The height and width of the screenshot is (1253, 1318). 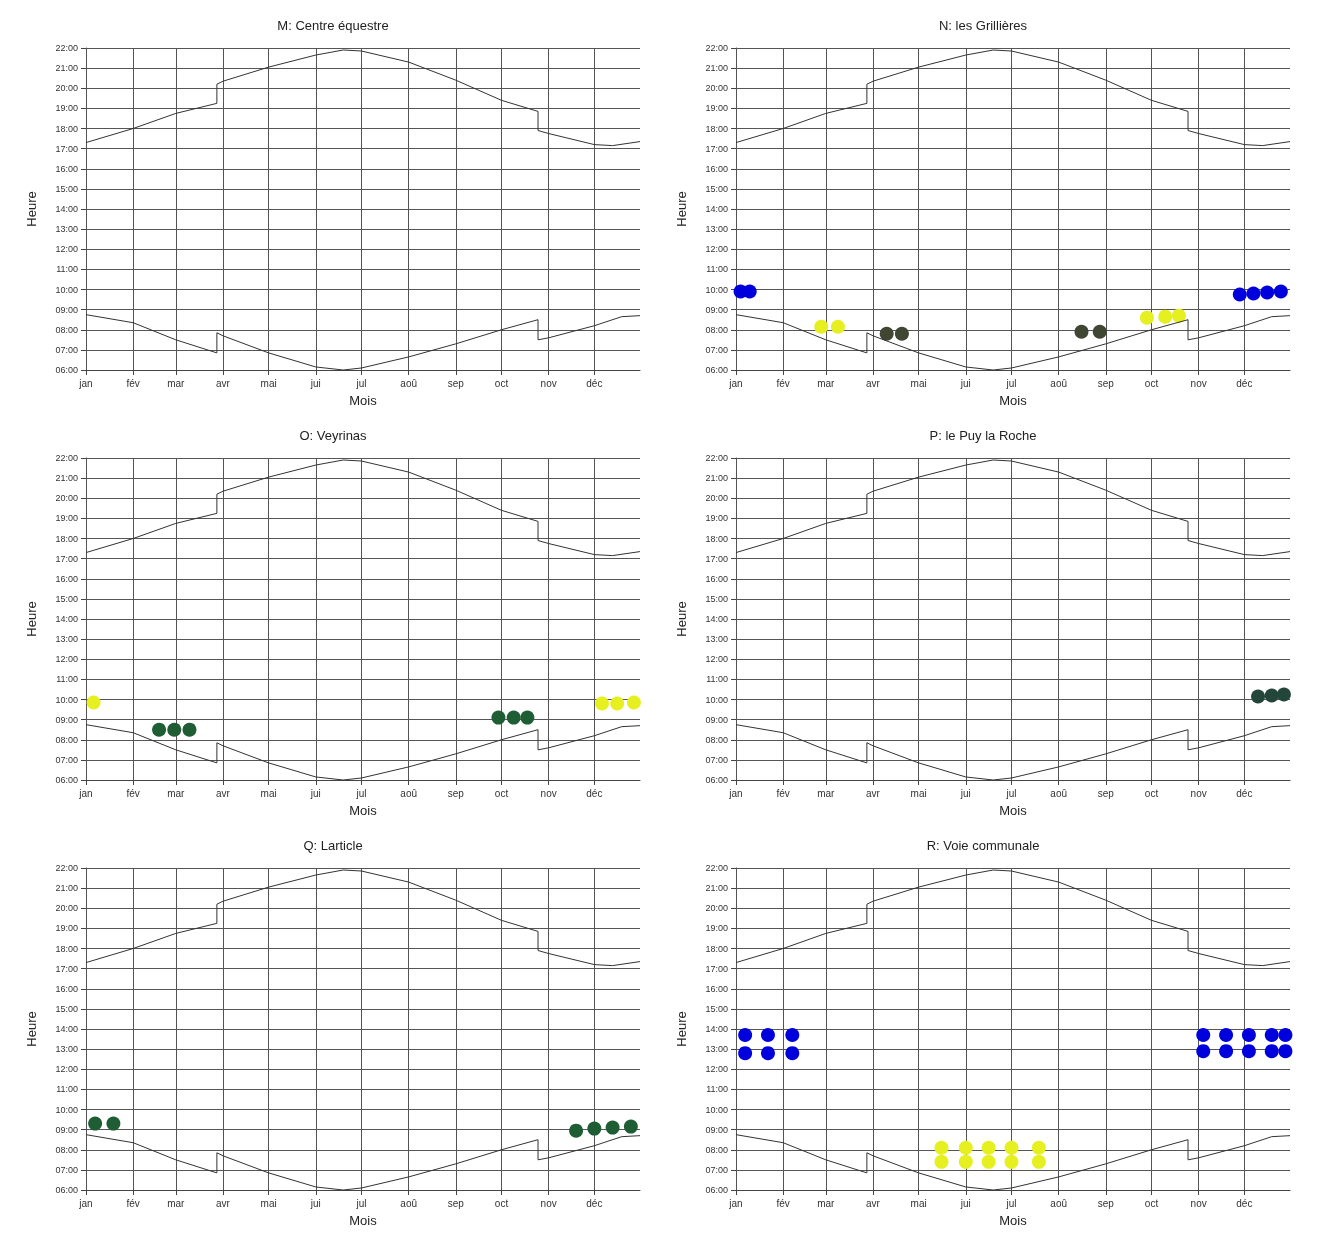 I want to click on chart-title: O: Veyrinas, so click(x=333, y=435).